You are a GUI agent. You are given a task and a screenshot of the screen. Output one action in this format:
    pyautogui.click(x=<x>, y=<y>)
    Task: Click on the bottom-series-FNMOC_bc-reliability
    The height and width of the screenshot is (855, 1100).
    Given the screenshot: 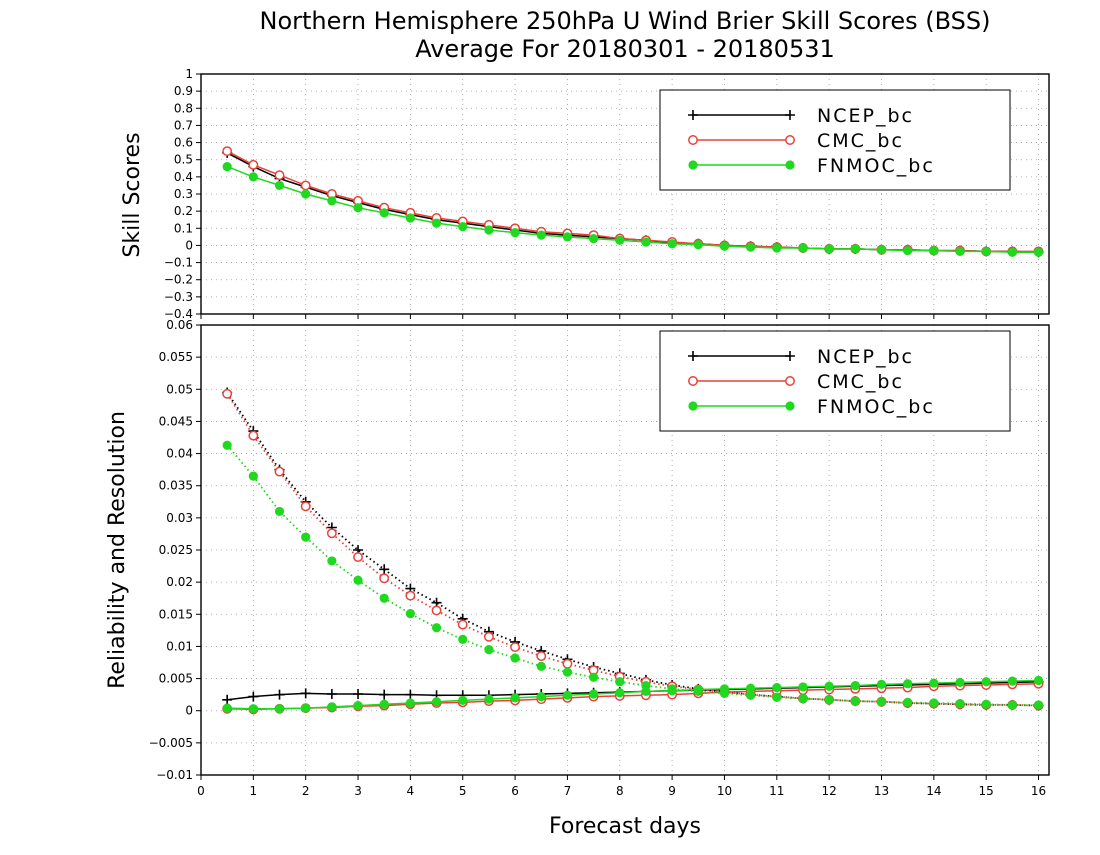 What is the action you would take?
    pyautogui.click(x=633, y=694)
    